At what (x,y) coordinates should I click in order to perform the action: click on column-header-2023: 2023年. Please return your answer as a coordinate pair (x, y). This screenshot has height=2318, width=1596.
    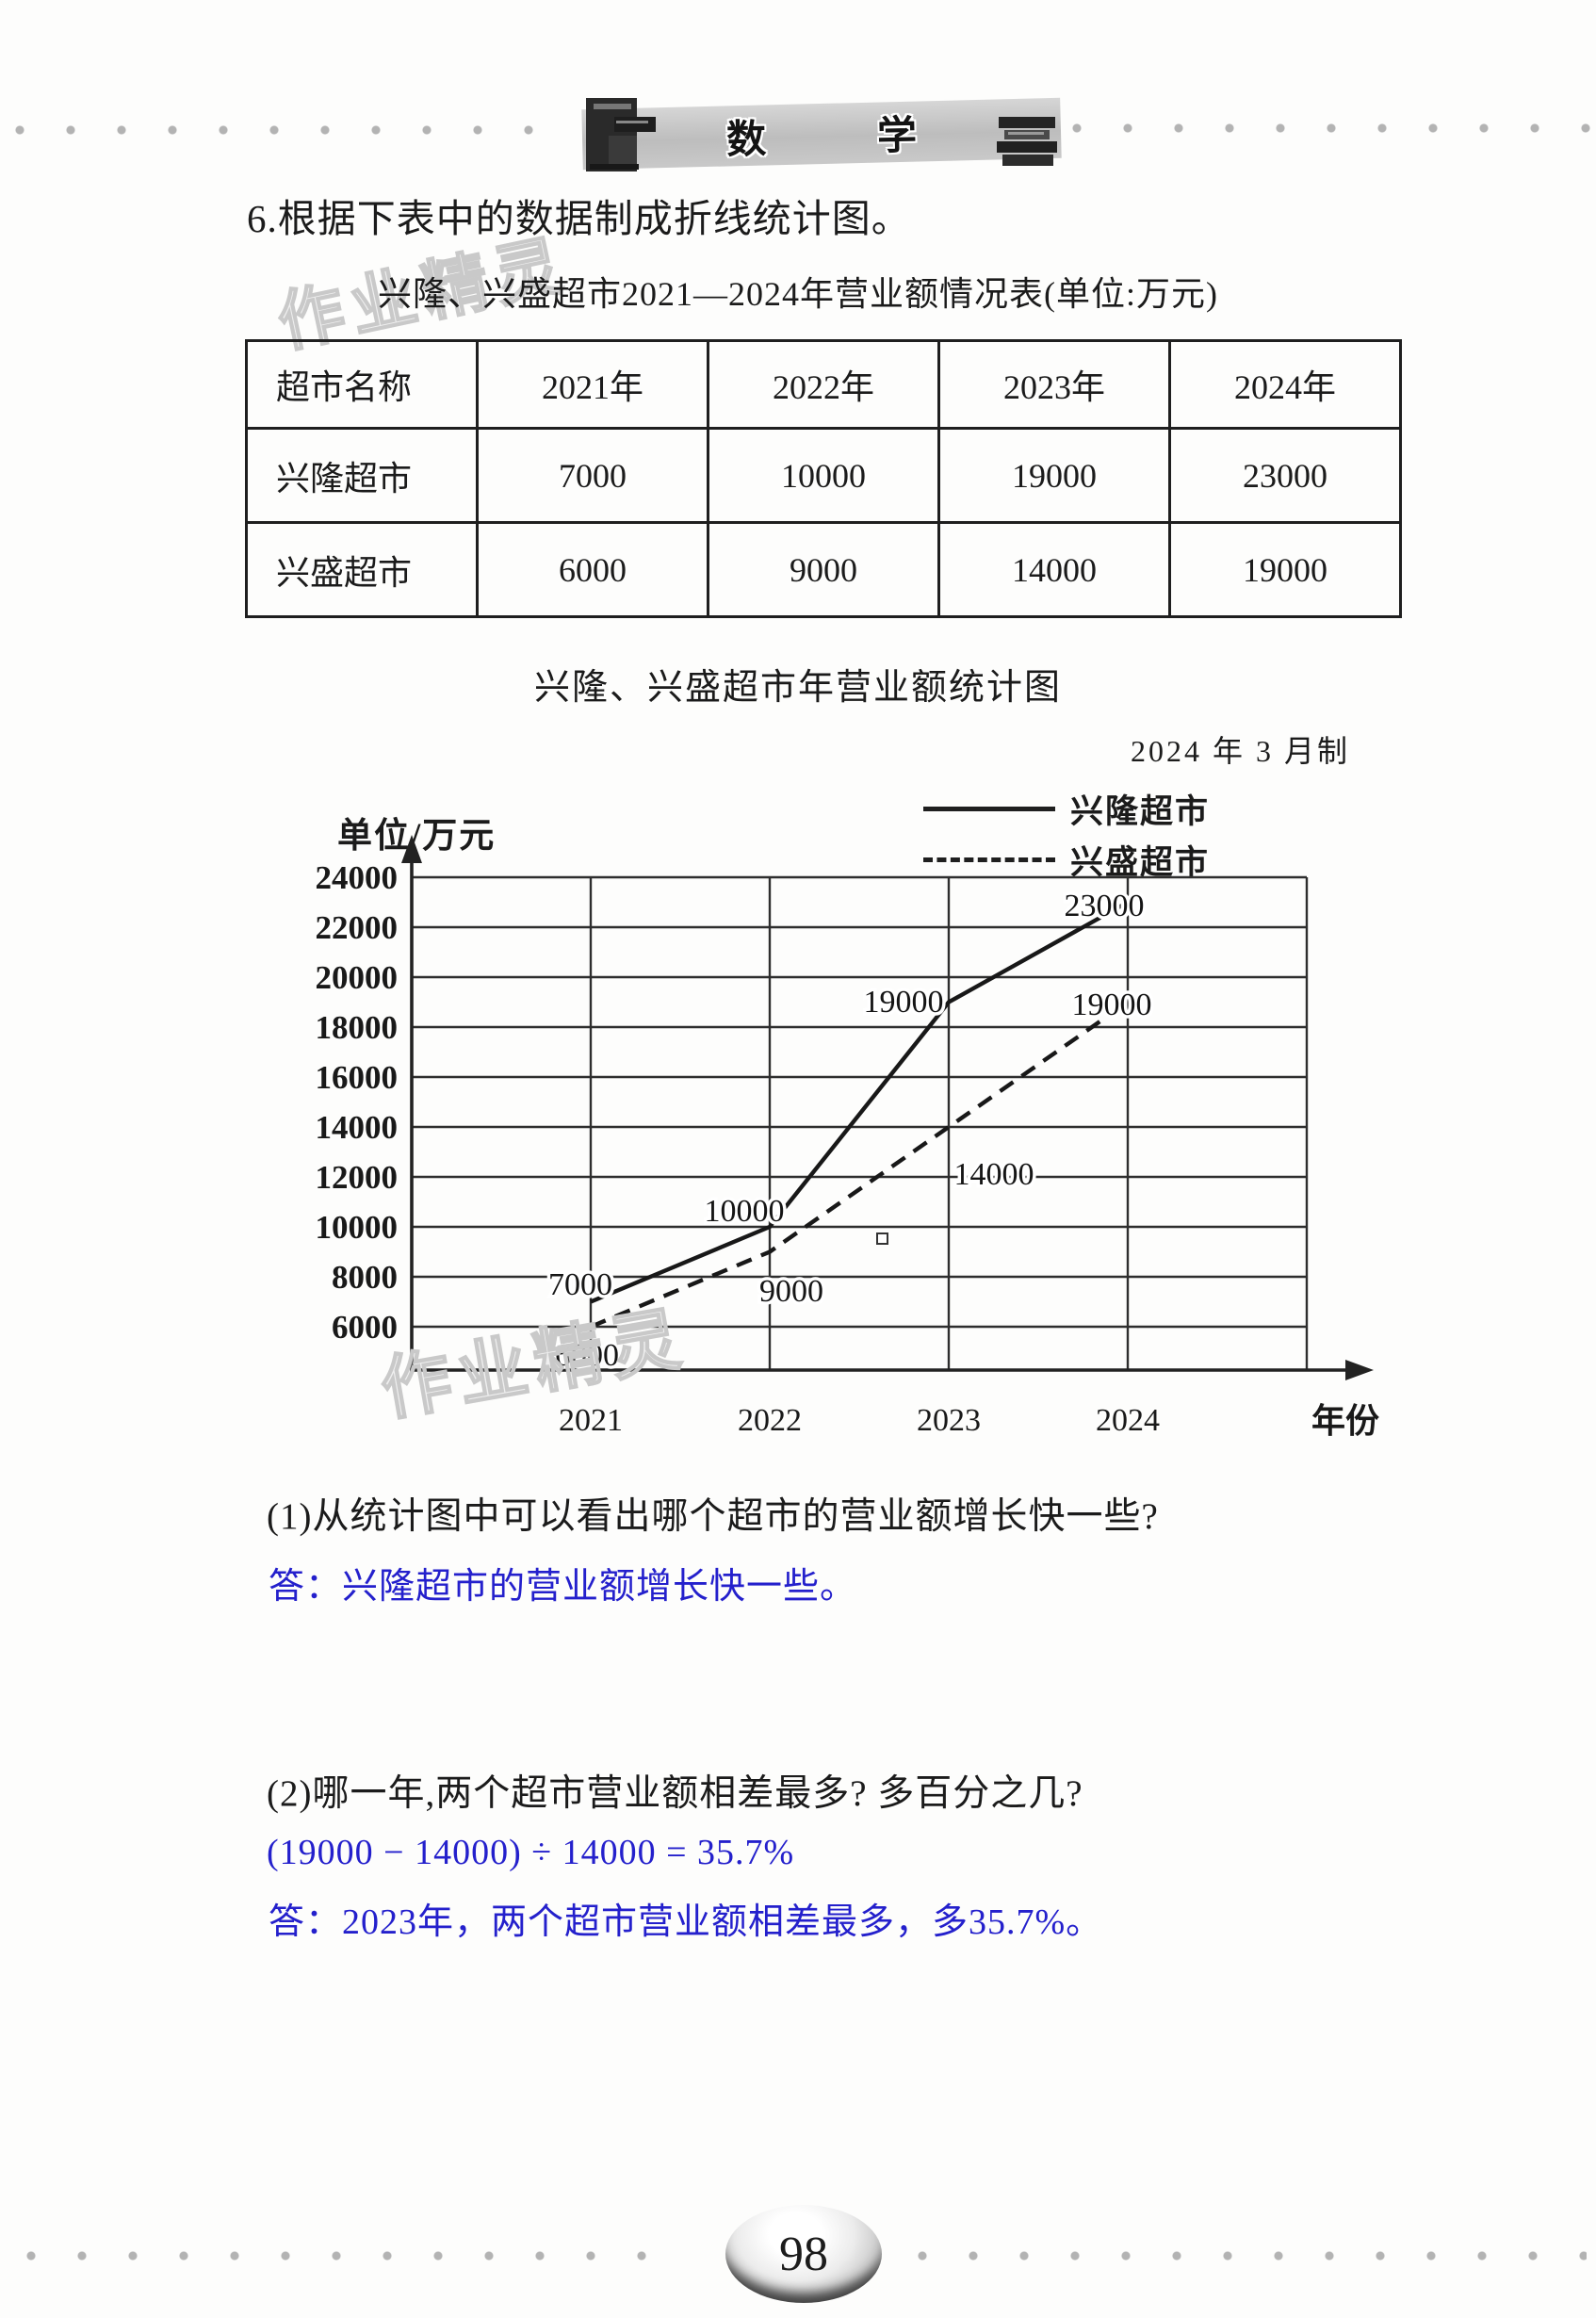
    Looking at the image, I should click on (1054, 385).